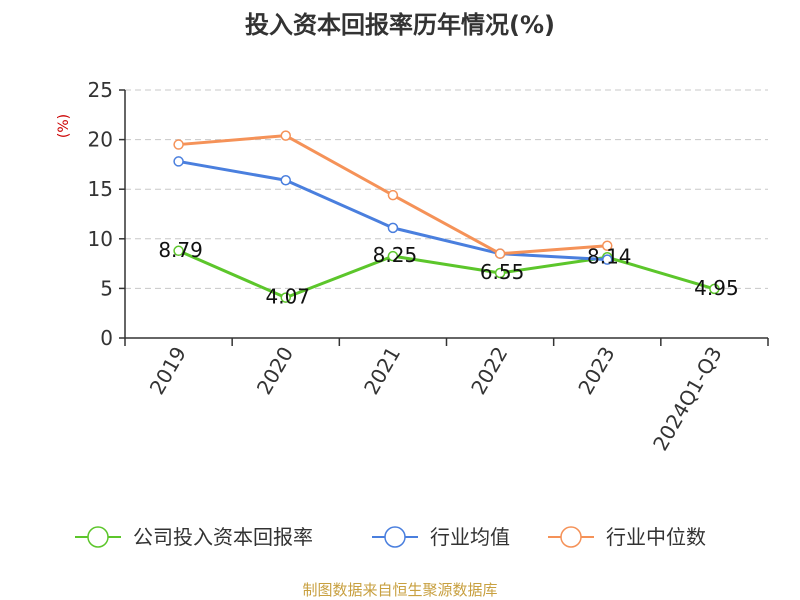 The image size is (800, 600). I want to click on y-tick-label: 25, so click(100, 90).